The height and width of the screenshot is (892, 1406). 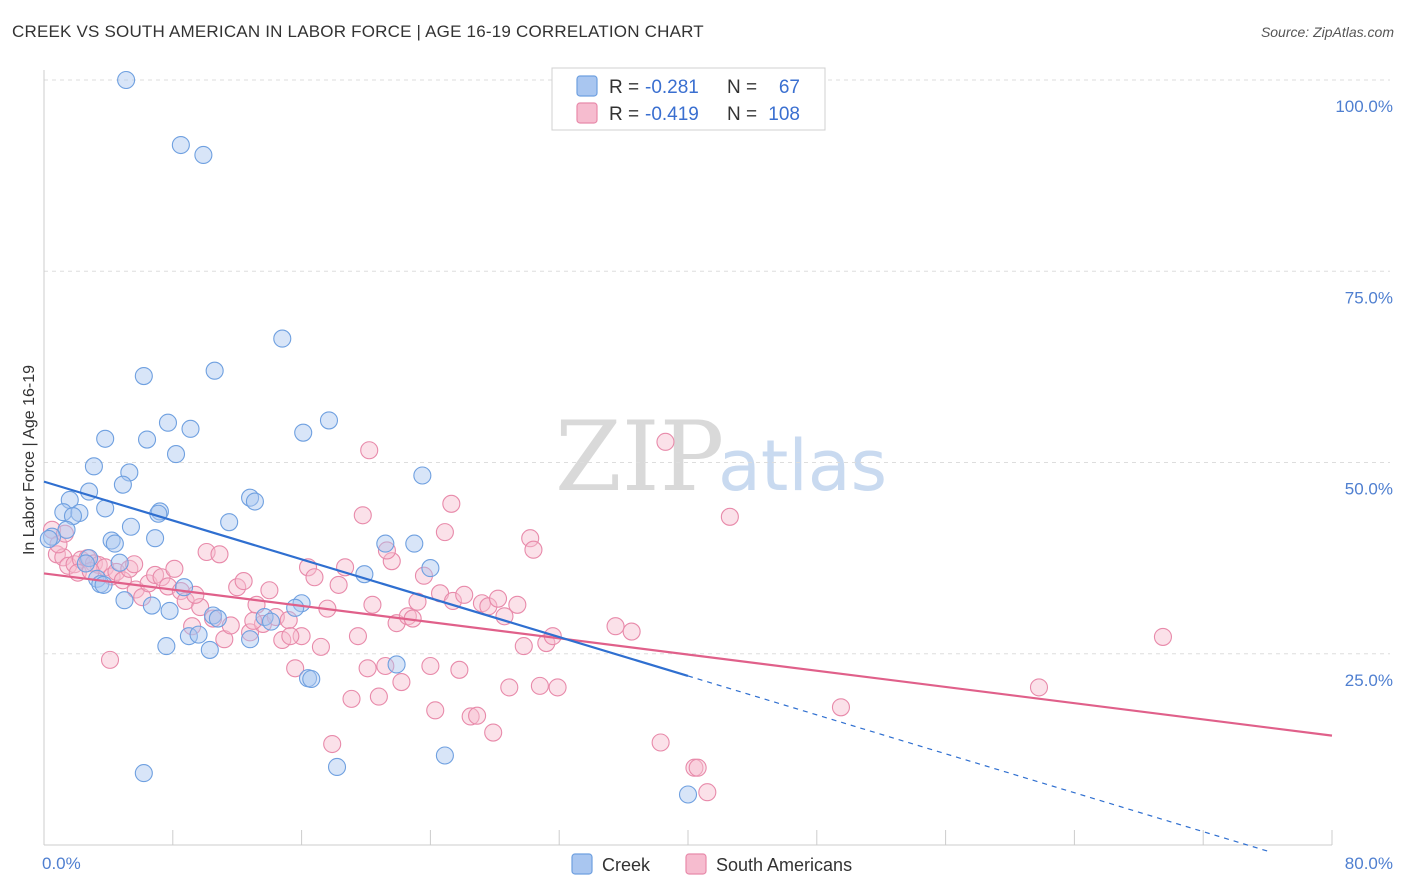 What do you see at coordinates (742, 114) in the screenshot?
I see `south-n-label: N =` at bounding box center [742, 114].